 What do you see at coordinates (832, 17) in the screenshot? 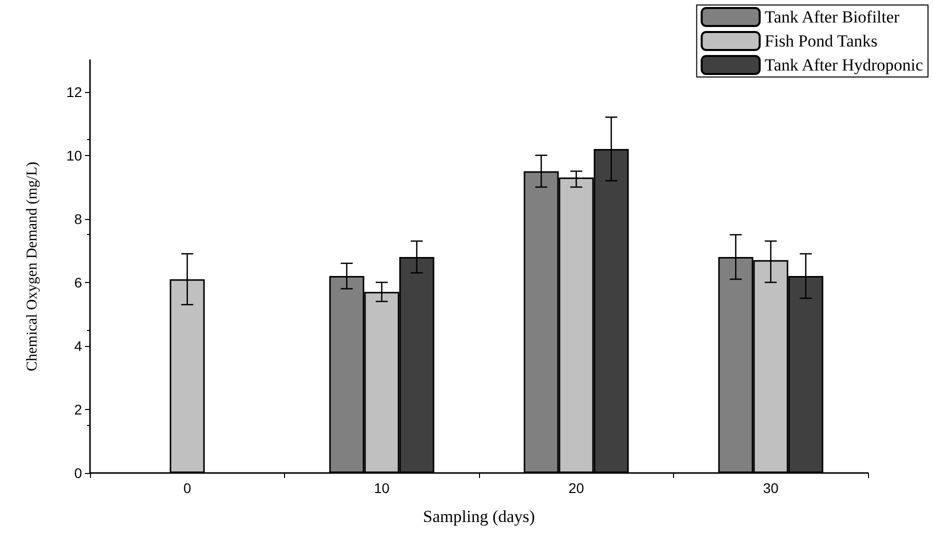
I see `legend-label: Tank After Biofilter` at bounding box center [832, 17].